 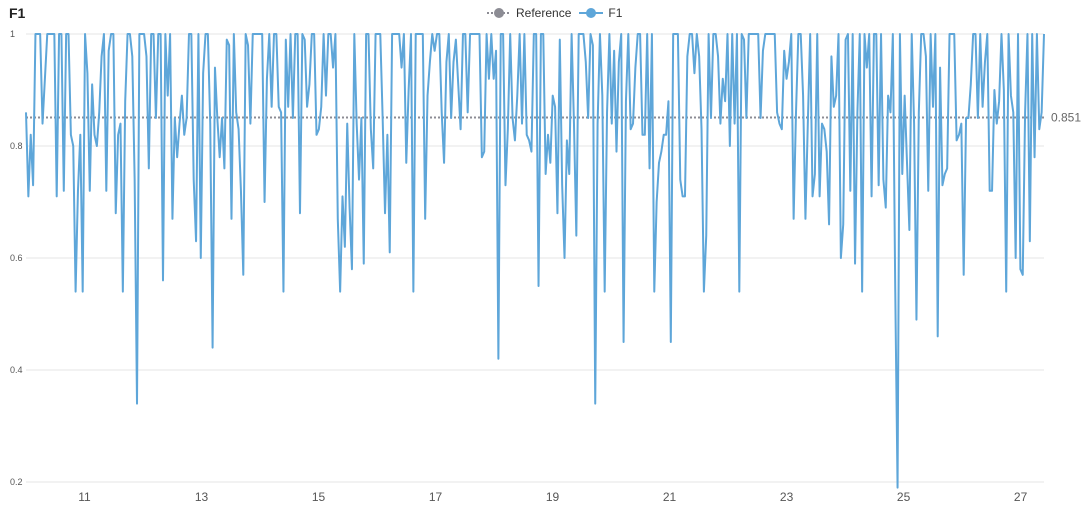 What do you see at coordinates (12, 34) in the screenshot?
I see `y-tick-label: 1` at bounding box center [12, 34].